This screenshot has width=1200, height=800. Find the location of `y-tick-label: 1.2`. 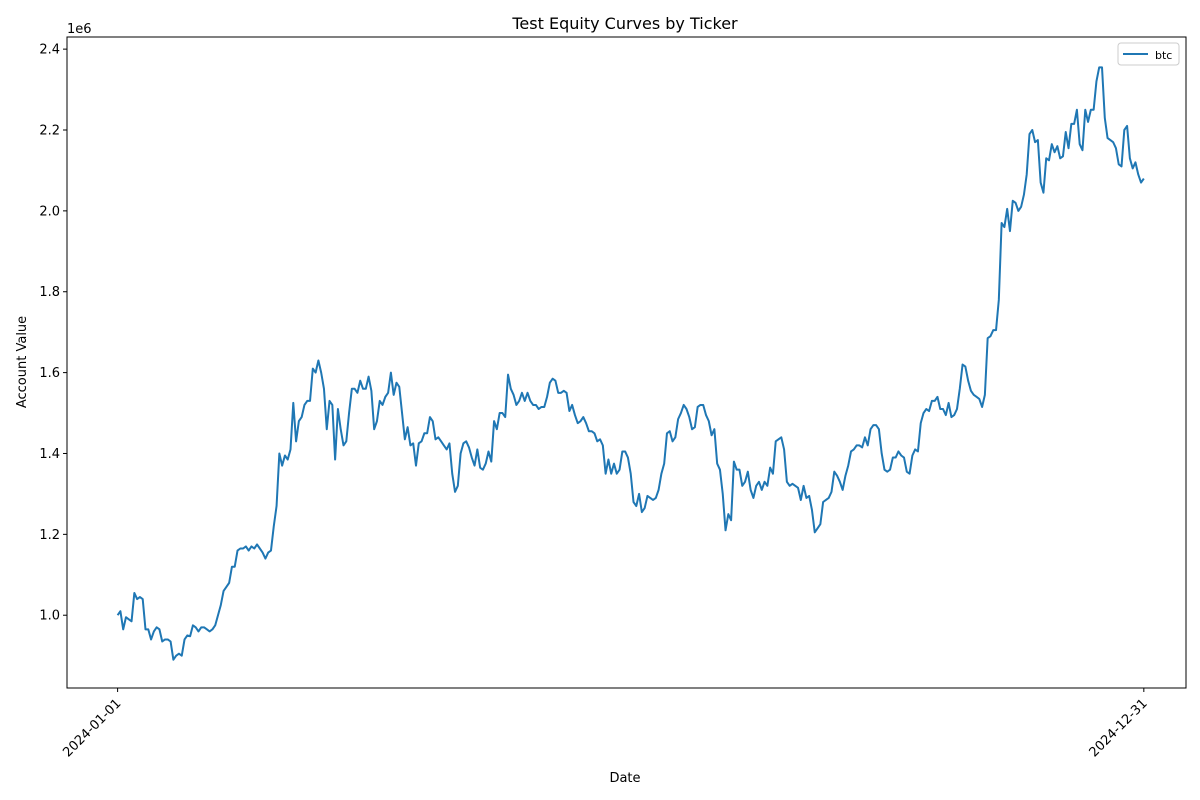

y-tick-label: 1.2 is located at coordinates (49, 535).